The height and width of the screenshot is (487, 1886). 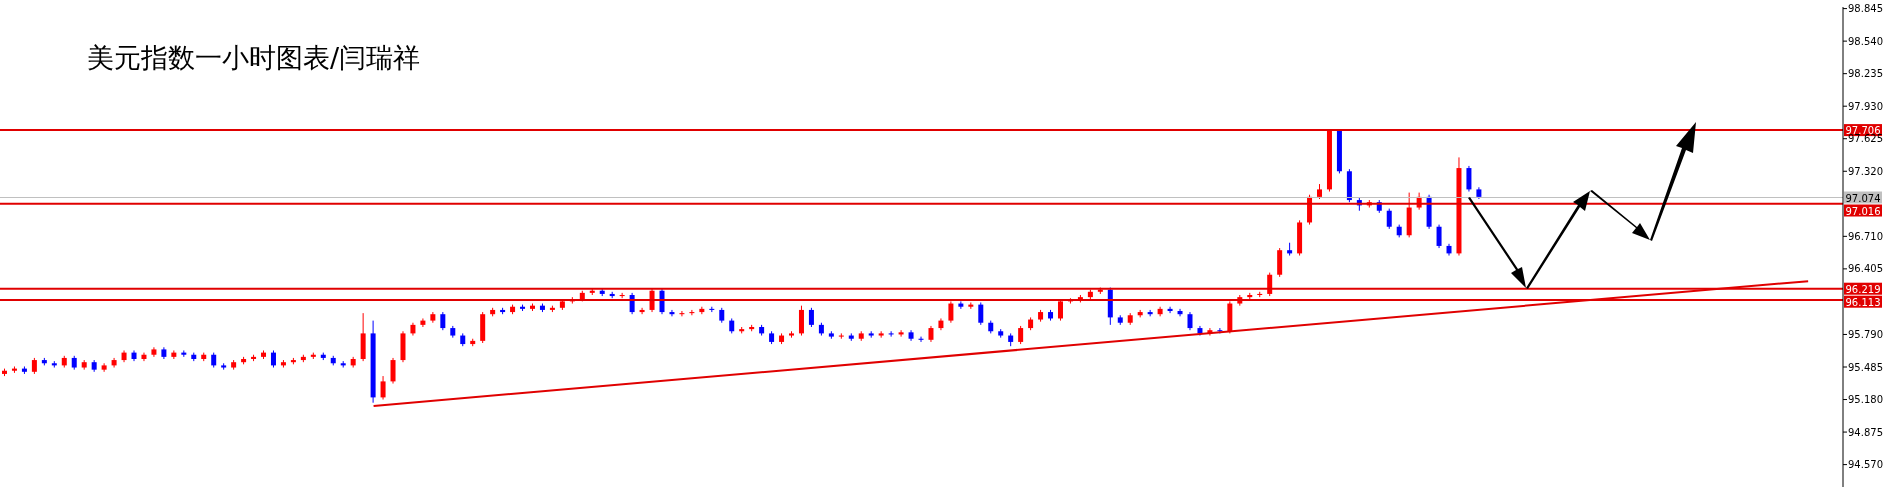 What do you see at coordinates (1863, 198) in the screenshot?
I see `ref-line-label: 97.074` at bounding box center [1863, 198].